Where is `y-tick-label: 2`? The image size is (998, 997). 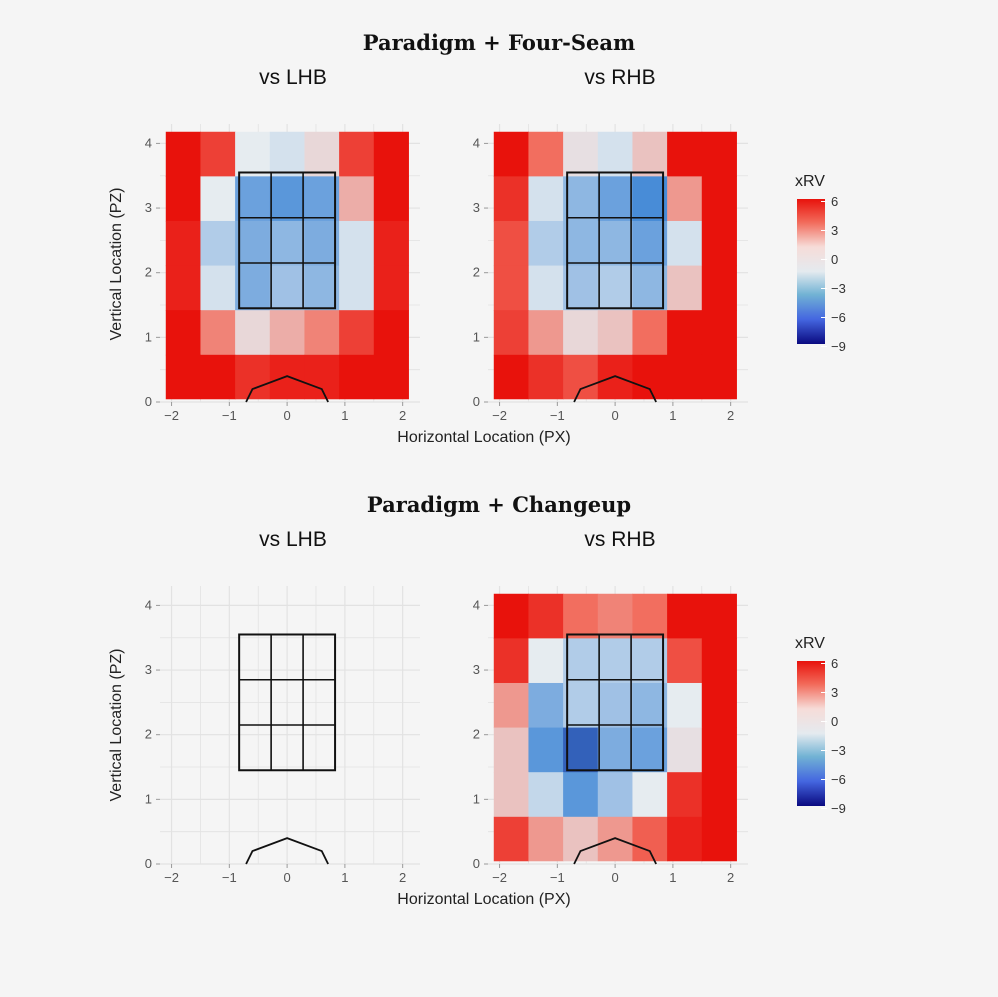 y-tick-label: 2 is located at coordinates (148, 272).